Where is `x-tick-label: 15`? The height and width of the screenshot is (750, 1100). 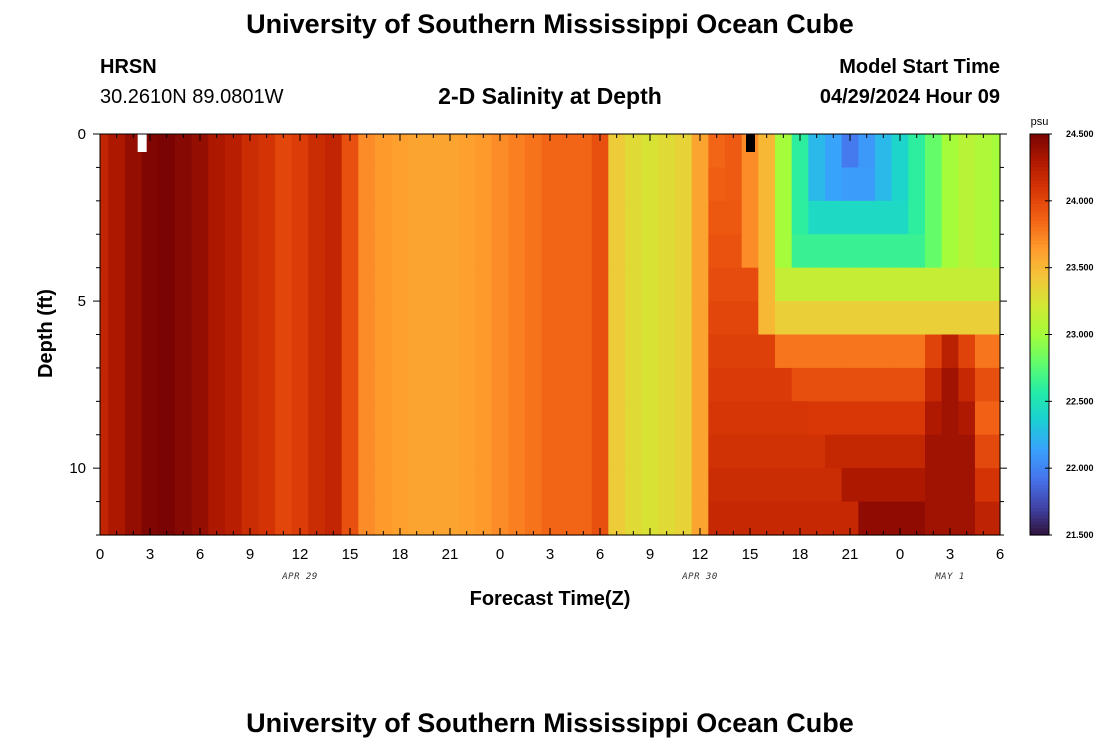 x-tick-label: 15 is located at coordinates (750, 554).